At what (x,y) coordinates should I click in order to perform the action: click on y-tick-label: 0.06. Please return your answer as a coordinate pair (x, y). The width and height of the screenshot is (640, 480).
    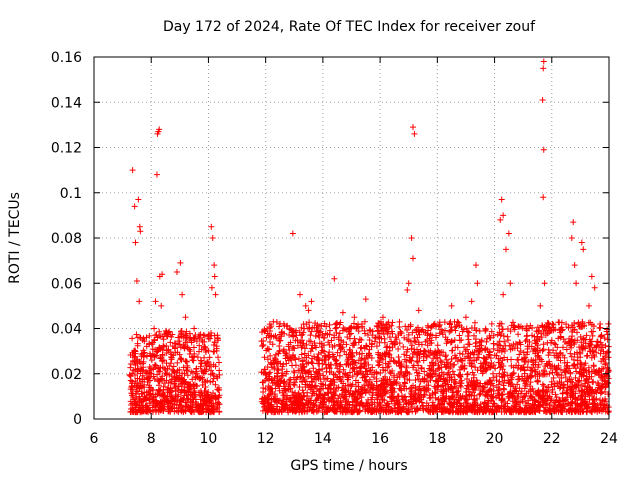
    Looking at the image, I should click on (66, 284).